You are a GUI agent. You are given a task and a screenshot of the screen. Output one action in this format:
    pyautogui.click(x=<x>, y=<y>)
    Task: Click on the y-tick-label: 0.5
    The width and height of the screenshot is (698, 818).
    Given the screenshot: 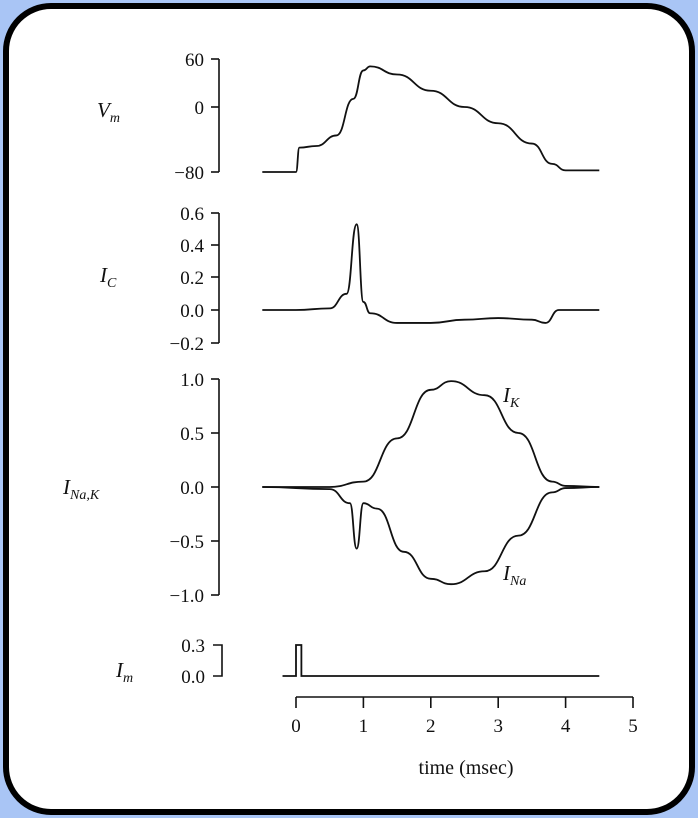 What is the action you would take?
    pyautogui.click(x=192, y=434)
    